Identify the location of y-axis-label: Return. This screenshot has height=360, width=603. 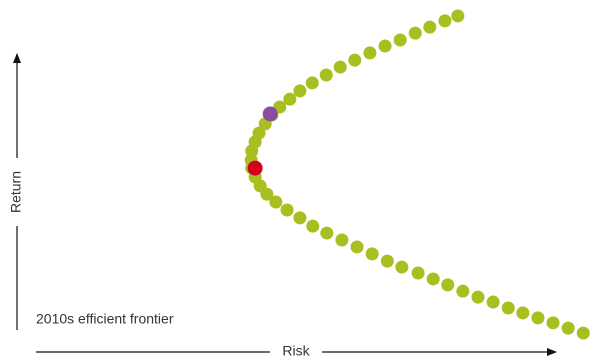
(16, 192).